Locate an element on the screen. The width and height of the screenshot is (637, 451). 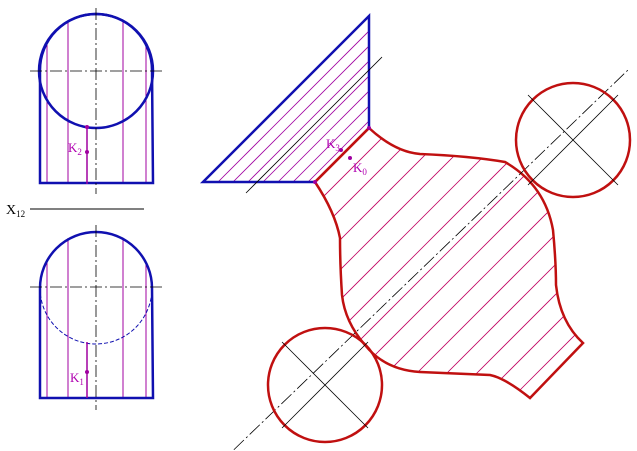
bottom-view: K1 is located at coordinates (96, 317).